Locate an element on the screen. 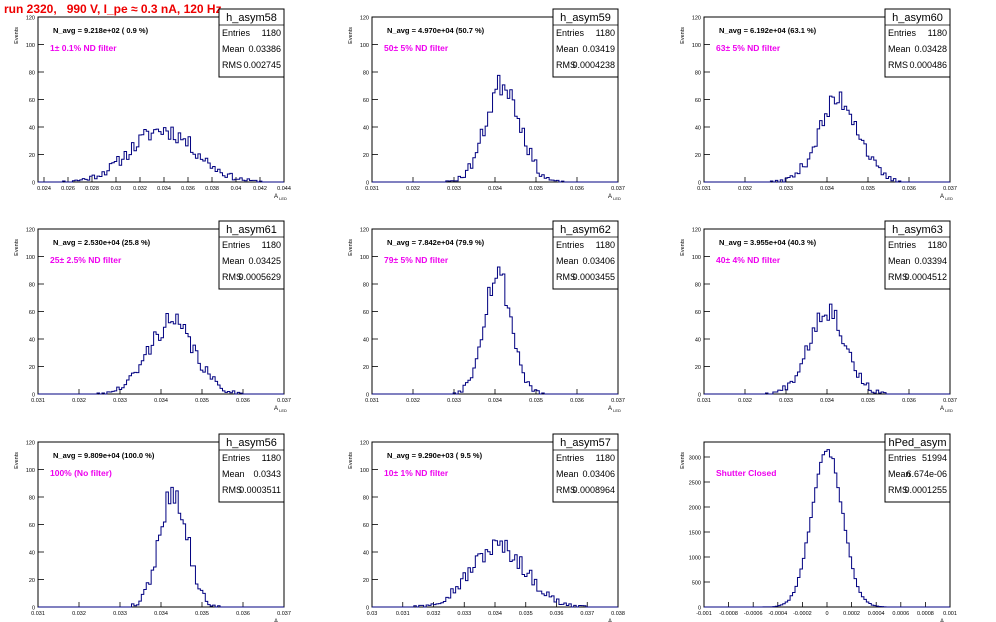  x-tick-label: -0.0004 is located at coordinates (777, 614).